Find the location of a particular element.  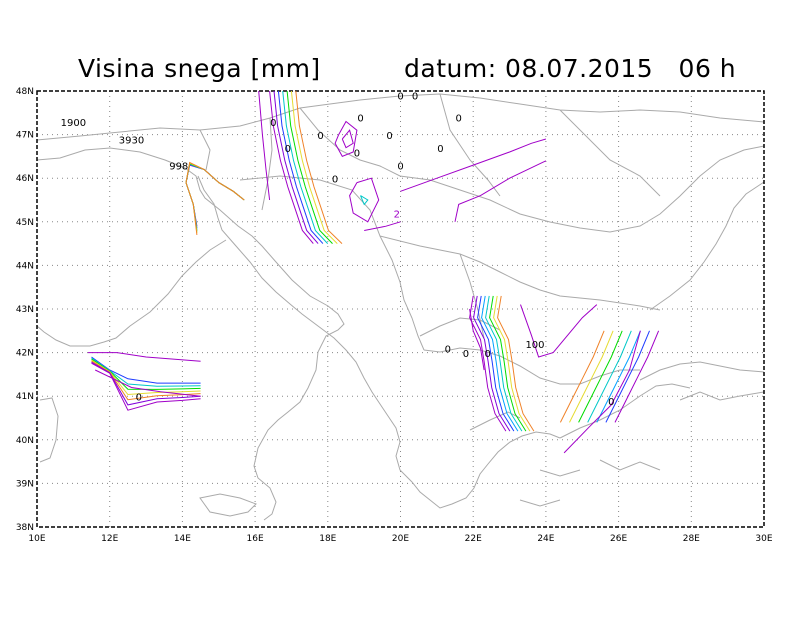

coast-greece-islands is located at coordinates (616, 449).